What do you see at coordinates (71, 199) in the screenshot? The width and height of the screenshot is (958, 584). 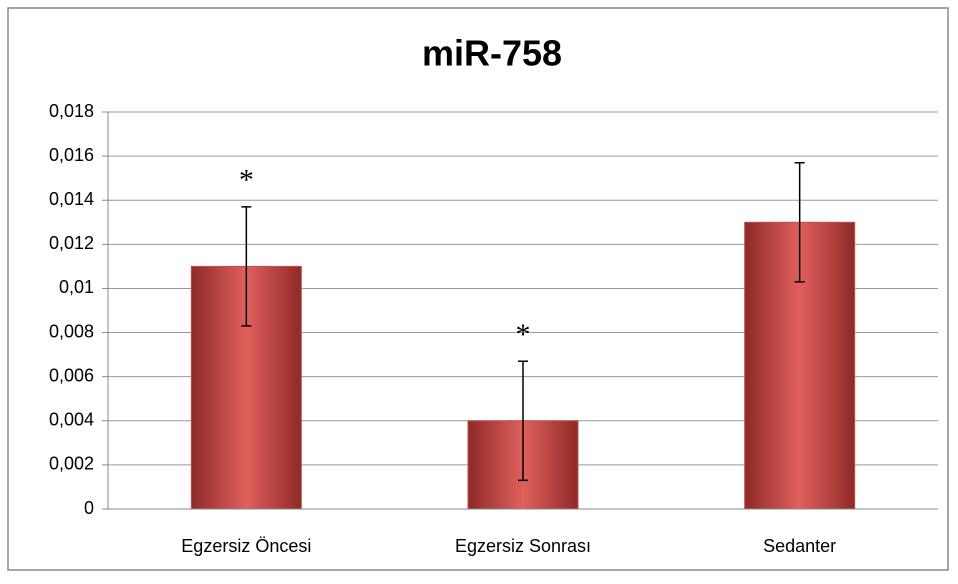 I see `y-tick-label: 0,014` at bounding box center [71, 199].